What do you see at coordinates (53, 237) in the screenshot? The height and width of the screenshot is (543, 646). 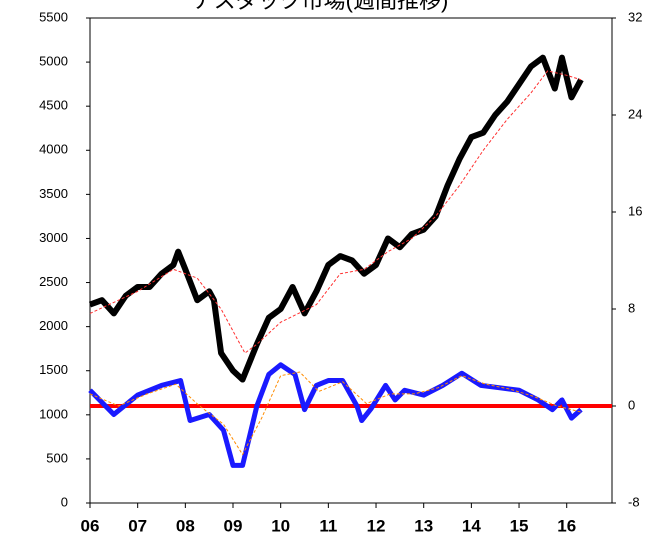 I see `y-tick-label: 3000` at bounding box center [53, 237].